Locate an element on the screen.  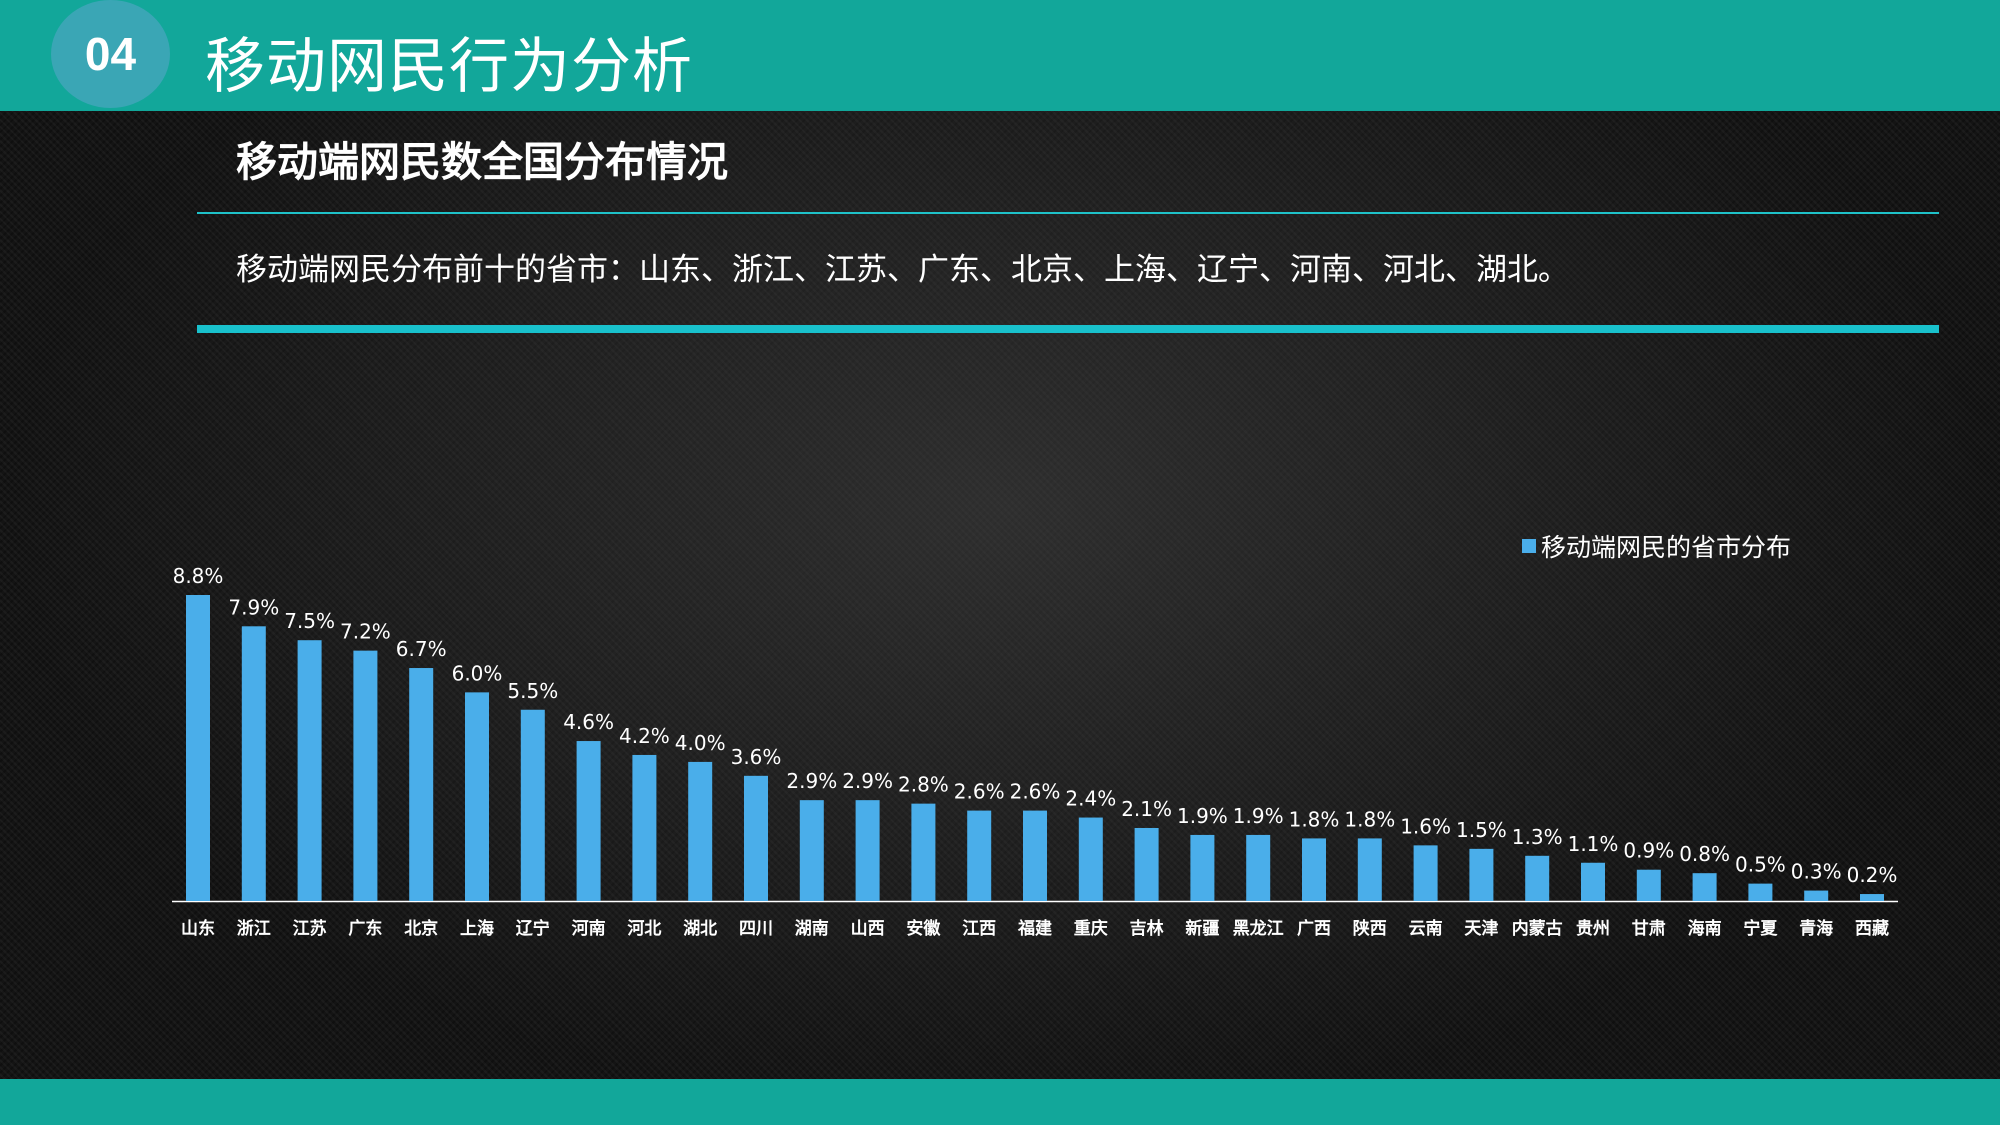
x-tick-label-29: 青海 is located at coordinates (1816, 928).